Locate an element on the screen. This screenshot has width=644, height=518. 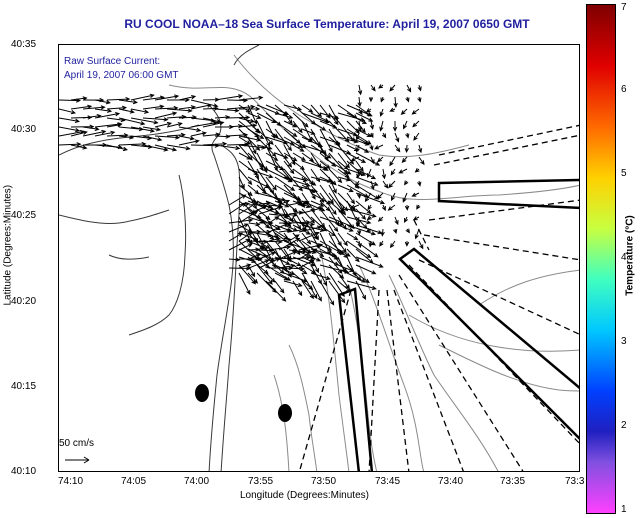
colorbar-tick: 6 is located at coordinates (624, 89).